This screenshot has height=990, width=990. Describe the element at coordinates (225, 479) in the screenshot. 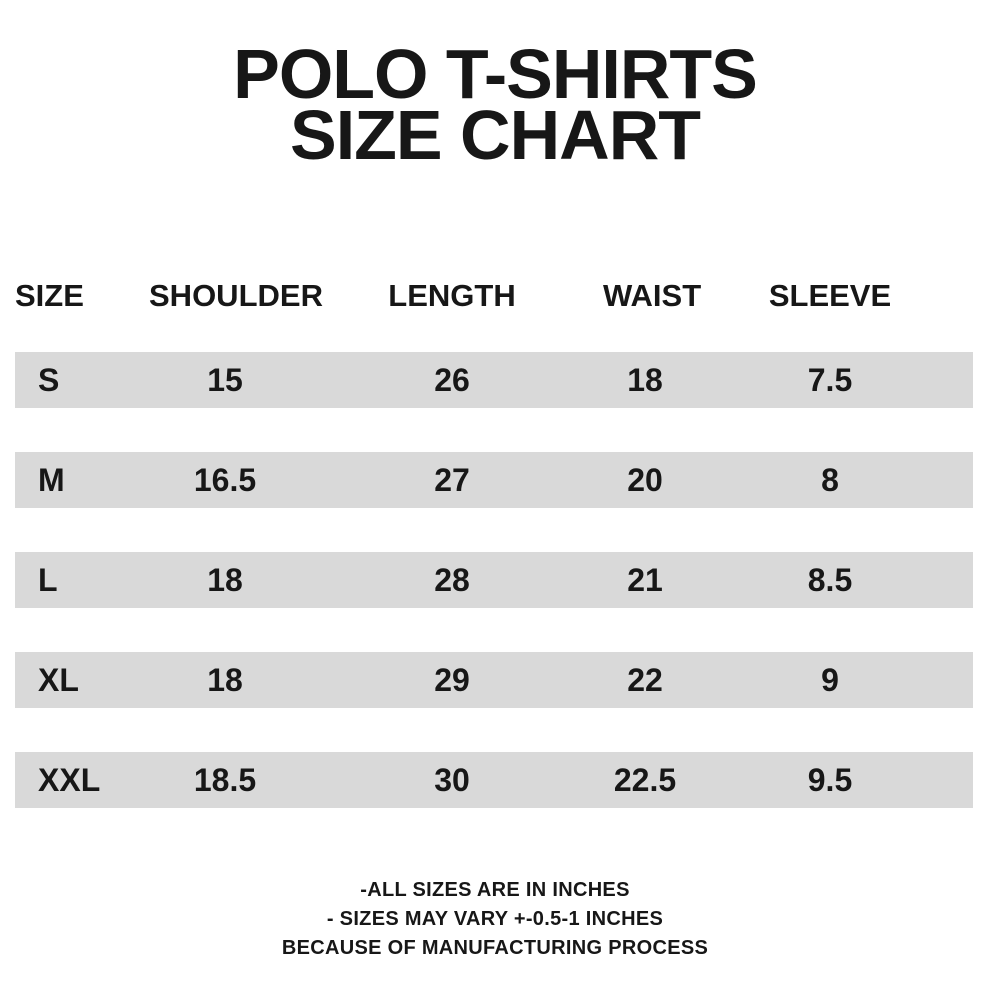

I see `cell-shoulder: 16.5` at that location.